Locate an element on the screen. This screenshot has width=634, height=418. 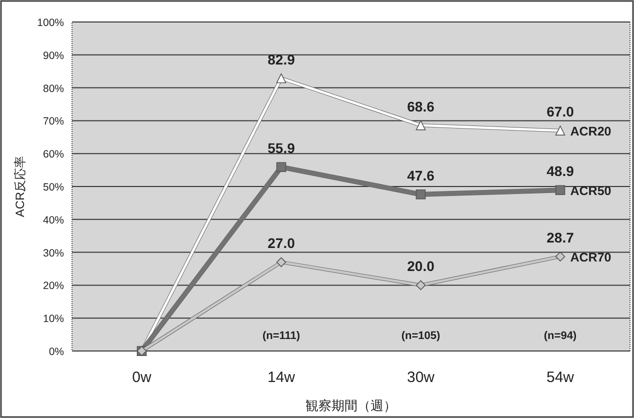
annotation: (n=105) is located at coordinates (420, 336).